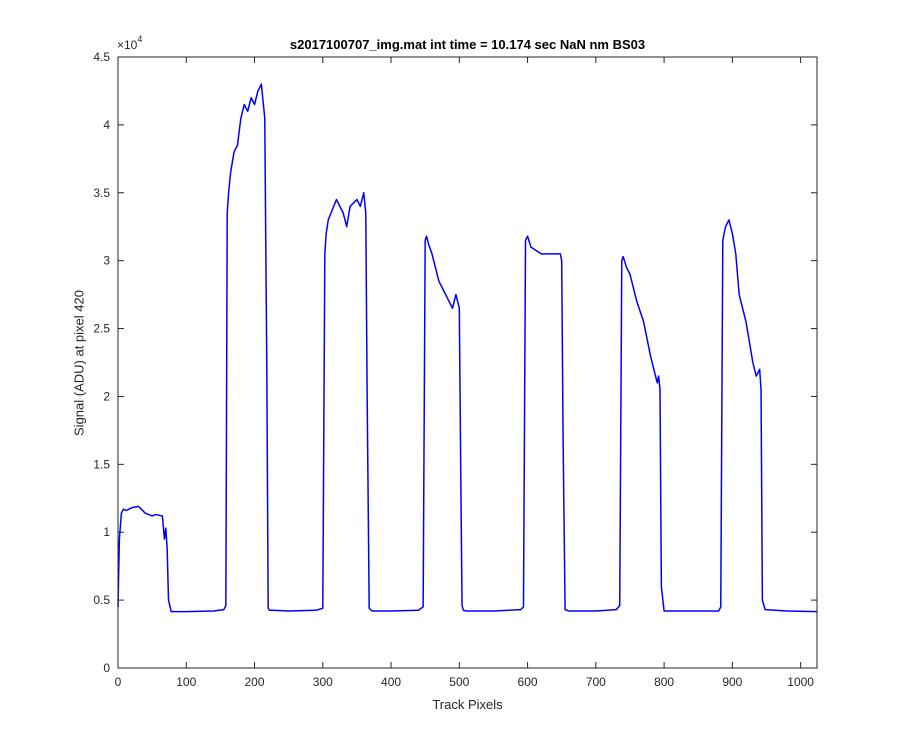  Describe the element at coordinates (255, 682) in the screenshot. I see `x-tick-label: 200` at that location.